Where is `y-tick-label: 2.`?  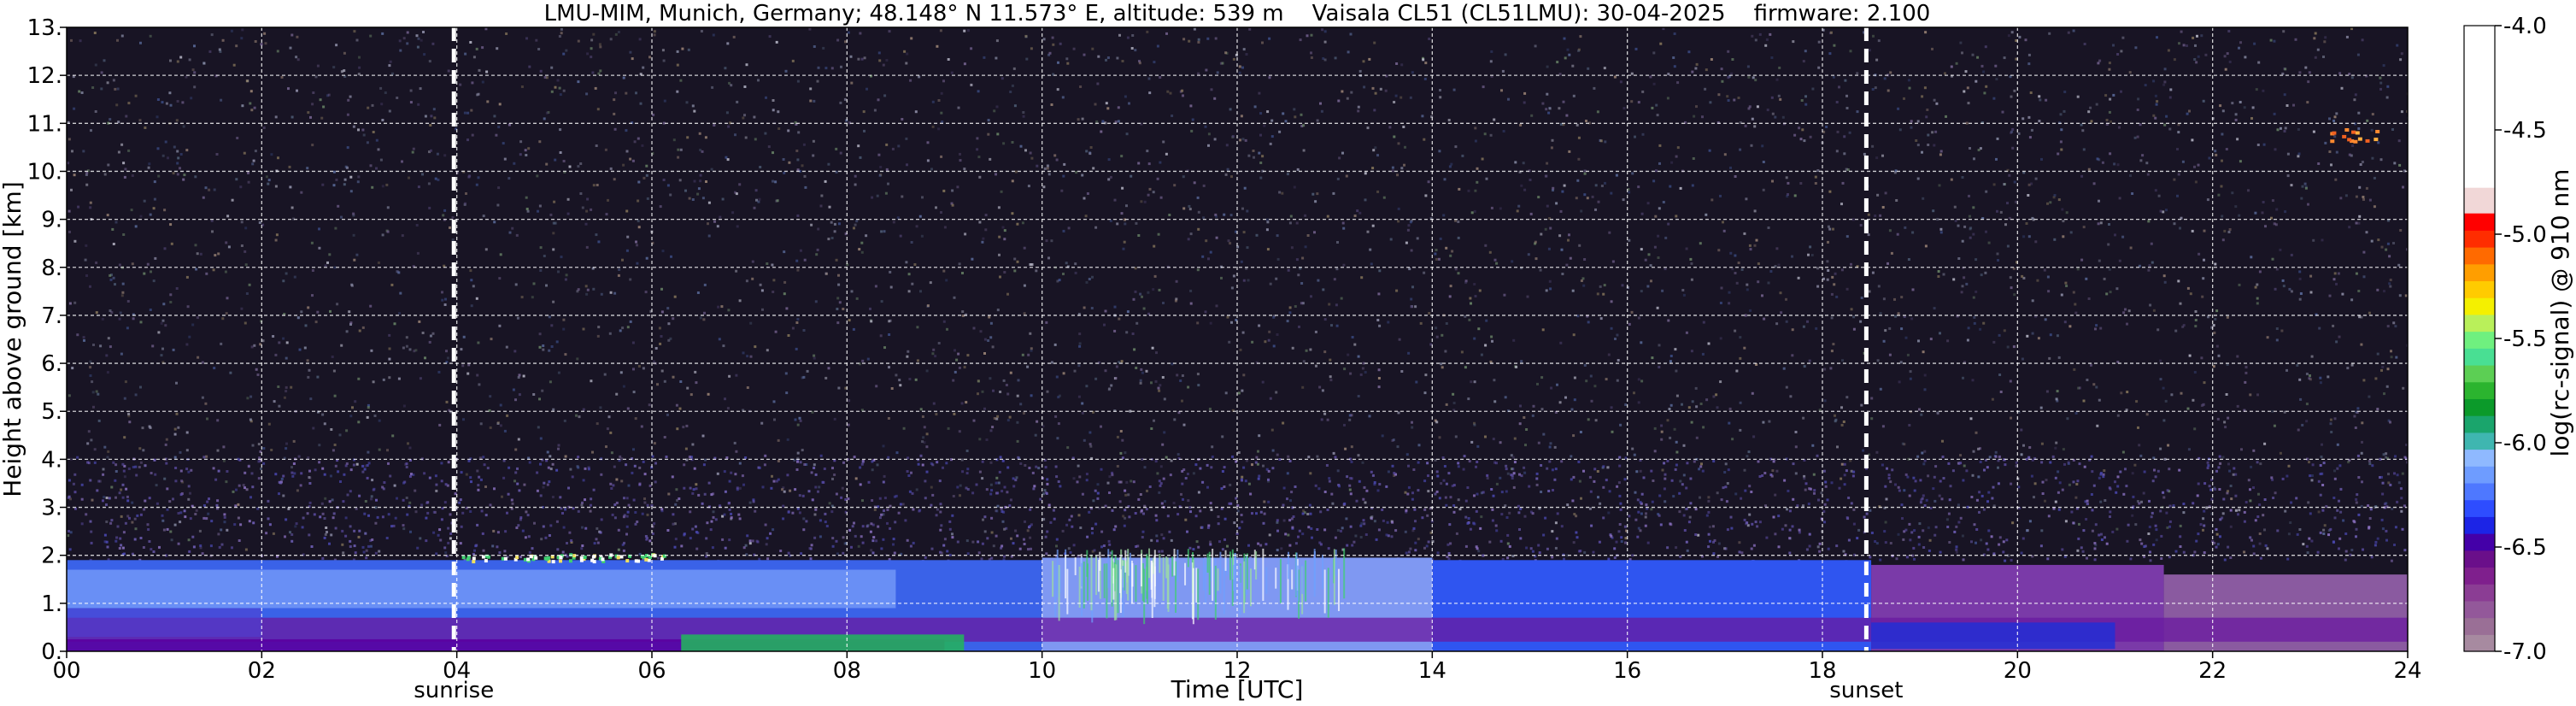
y-tick-label: 2. is located at coordinates (51, 556).